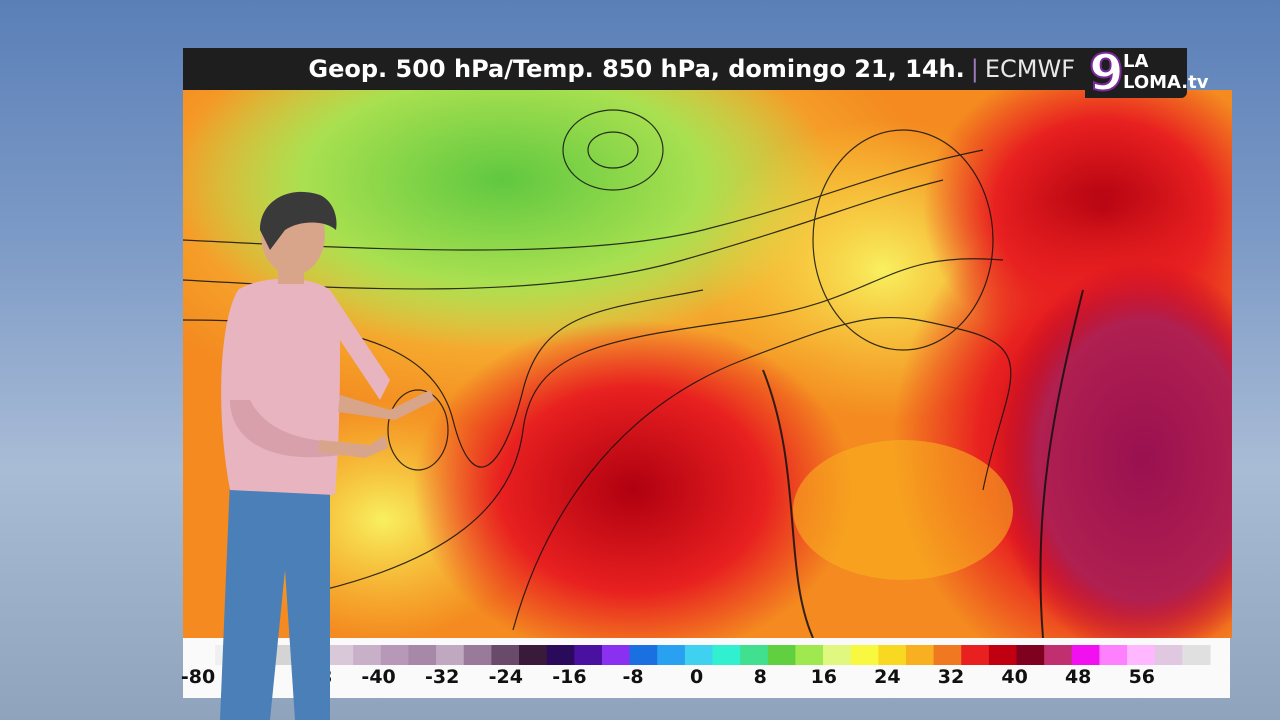 The width and height of the screenshot is (1280, 720). I want to click on colorbar-label: -40, so click(378, 677).